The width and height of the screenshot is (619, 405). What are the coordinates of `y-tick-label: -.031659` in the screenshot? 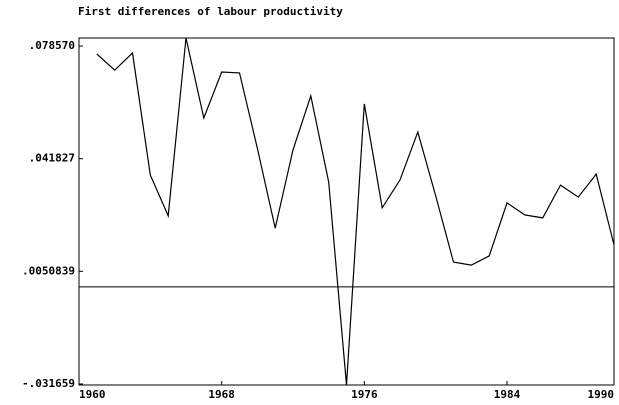 It's located at (48, 383).